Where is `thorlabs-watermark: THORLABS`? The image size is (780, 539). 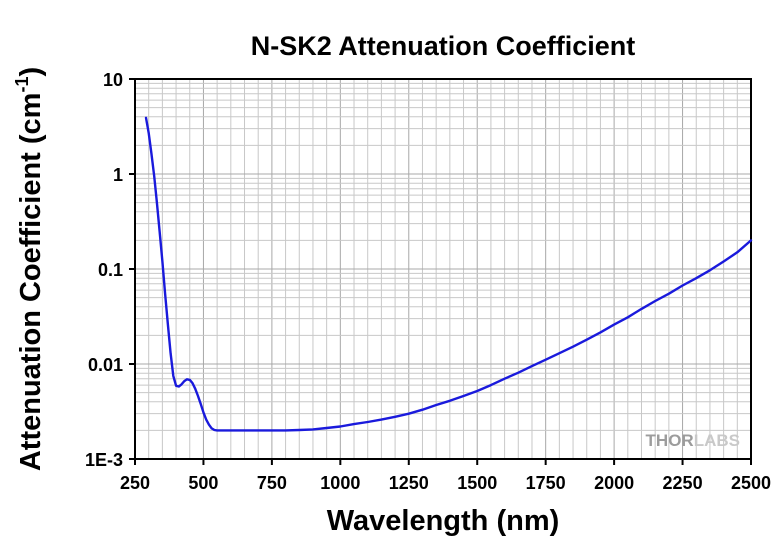 thorlabs-watermark: THORLABS is located at coordinates (693, 440).